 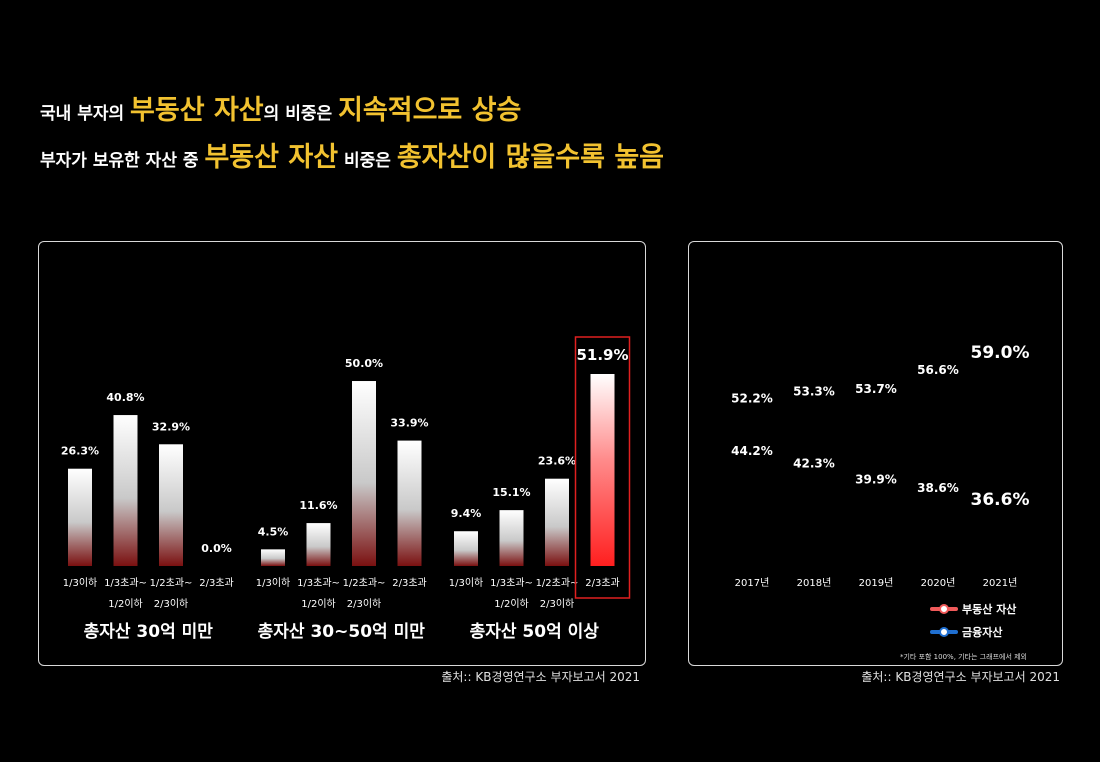 I want to click on headline-segment: 국내 부자의, so click(x=85, y=114).